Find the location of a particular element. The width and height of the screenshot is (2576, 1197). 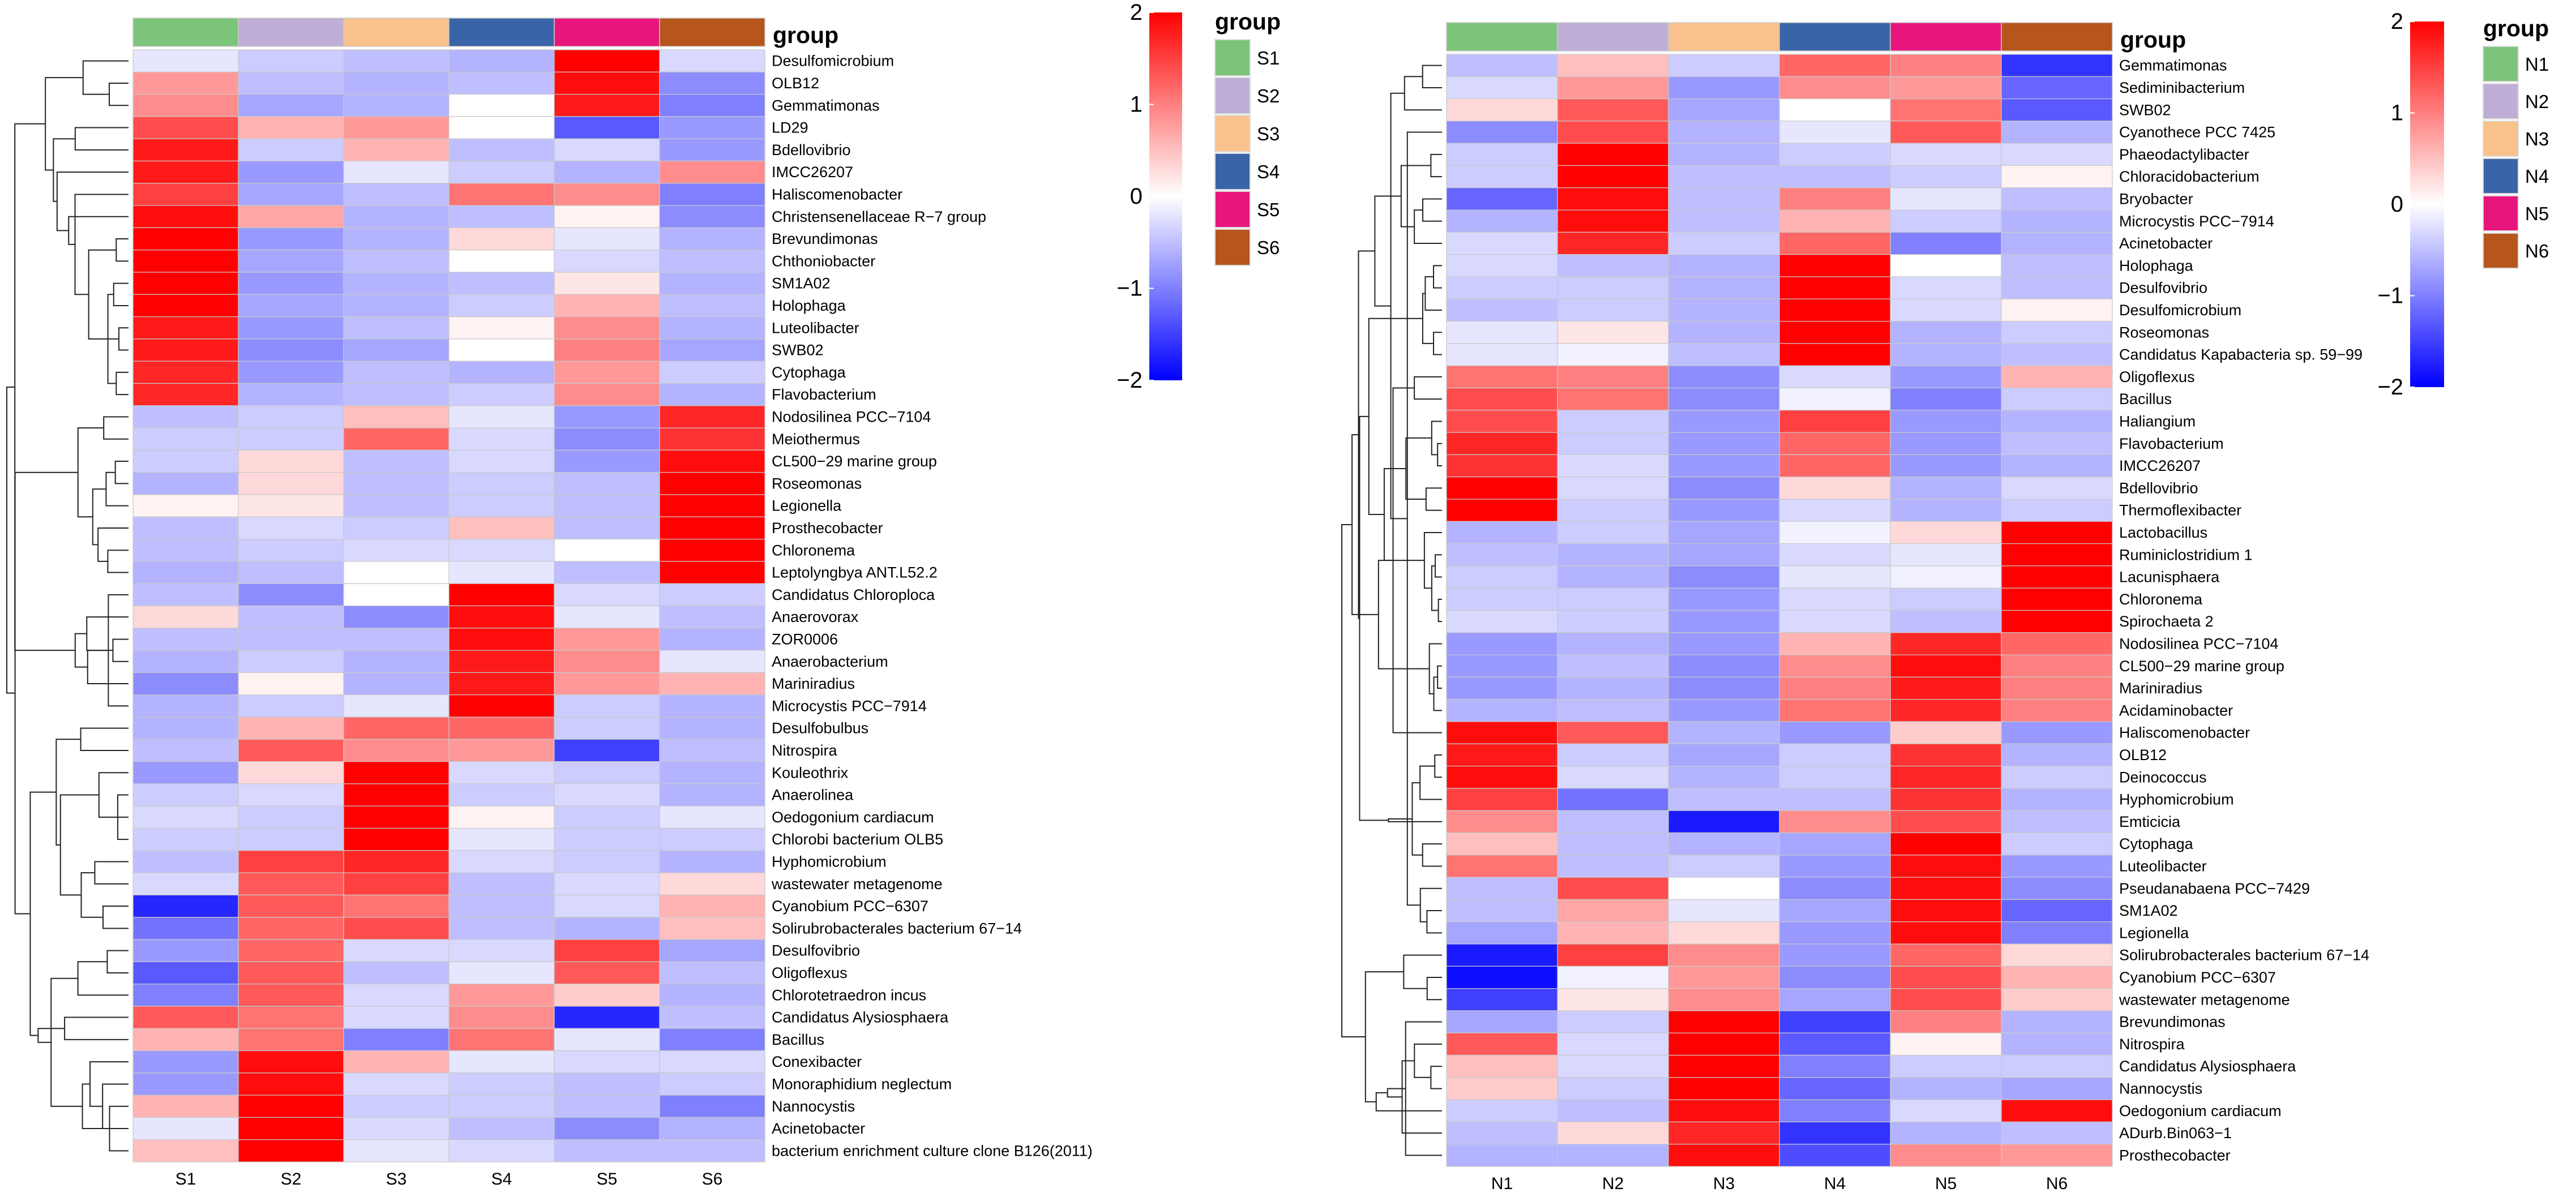

row-label: Luteolibacter is located at coordinates (815, 327).